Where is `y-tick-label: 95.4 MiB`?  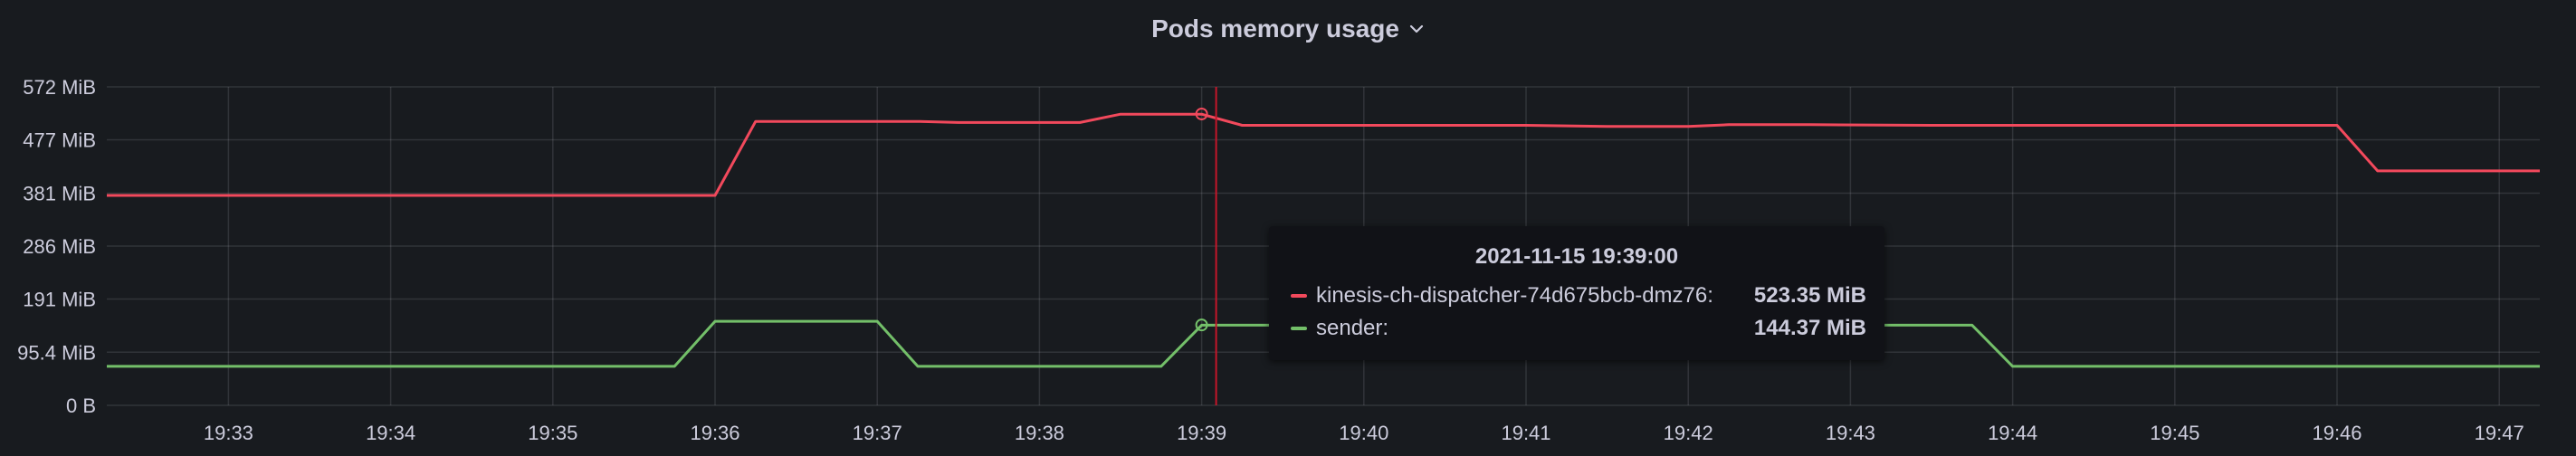
y-tick-label: 95.4 MiB is located at coordinates (56, 353).